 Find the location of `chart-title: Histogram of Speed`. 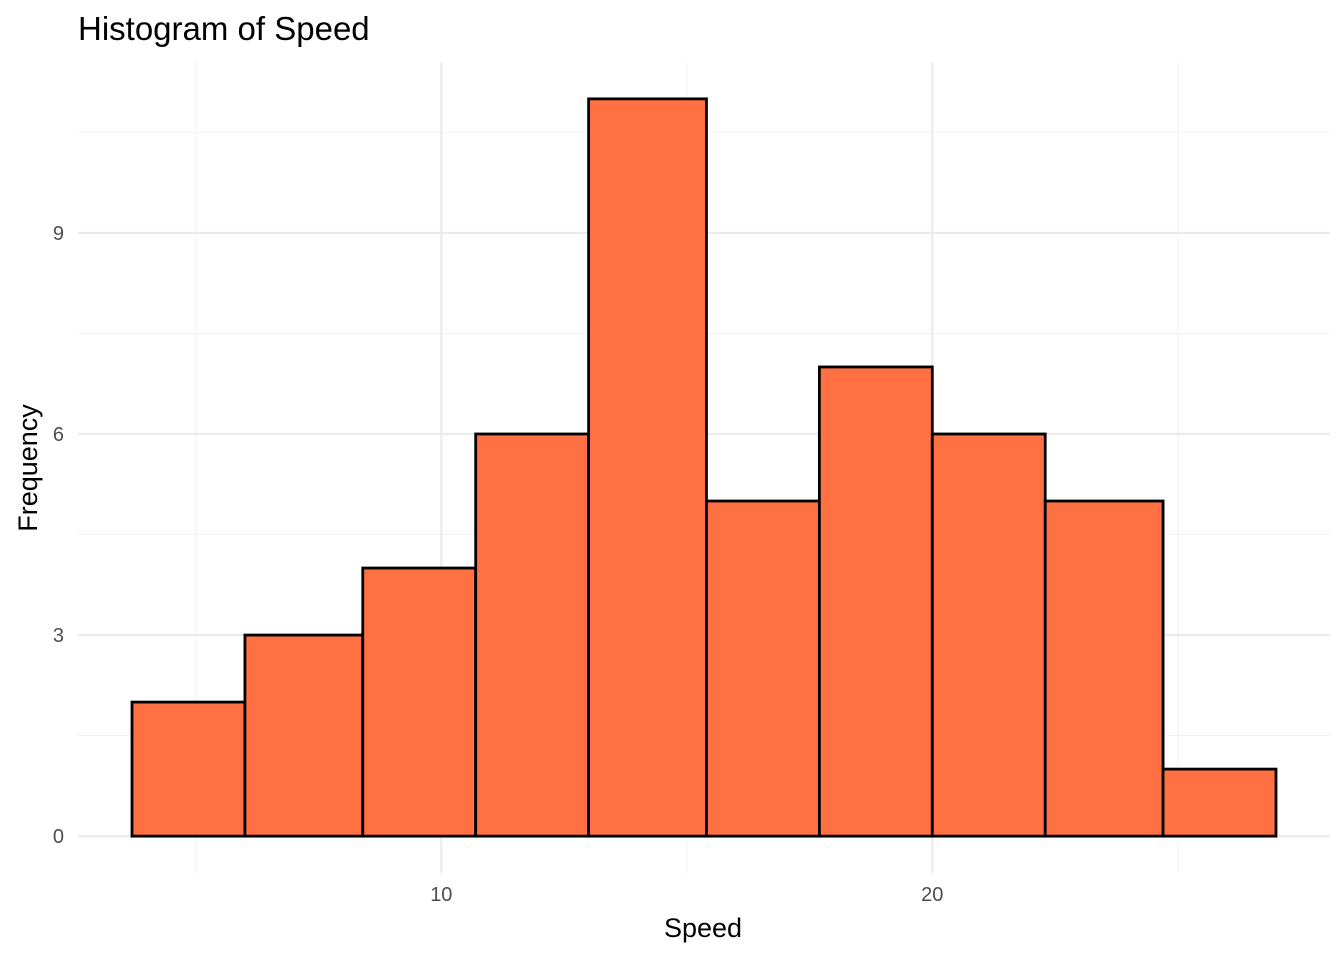

chart-title: Histogram of Speed is located at coordinates (224, 28).